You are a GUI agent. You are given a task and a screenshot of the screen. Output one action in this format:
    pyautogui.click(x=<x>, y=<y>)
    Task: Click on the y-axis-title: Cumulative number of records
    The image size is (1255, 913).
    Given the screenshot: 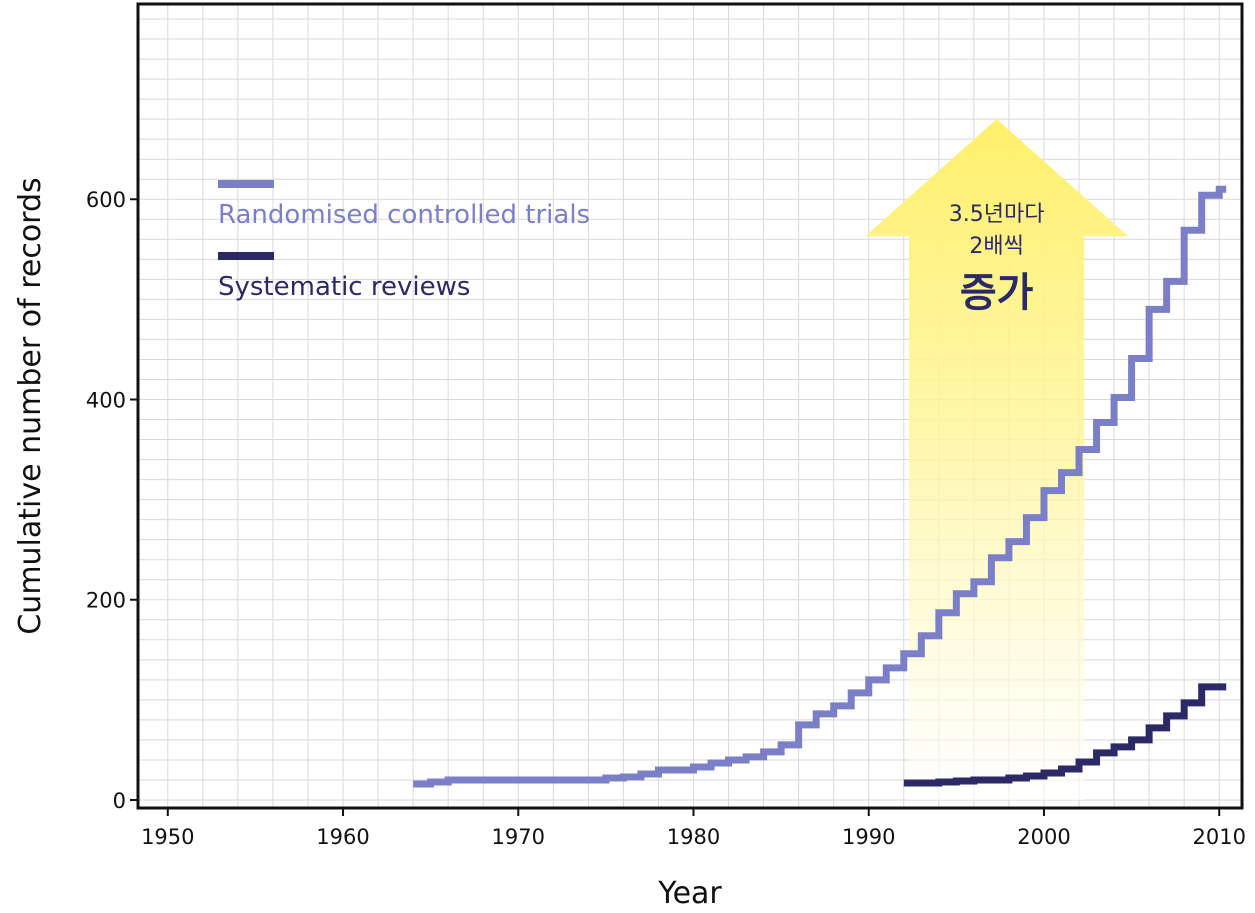 What is the action you would take?
    pyautogui.click(x=30, y=405)
    